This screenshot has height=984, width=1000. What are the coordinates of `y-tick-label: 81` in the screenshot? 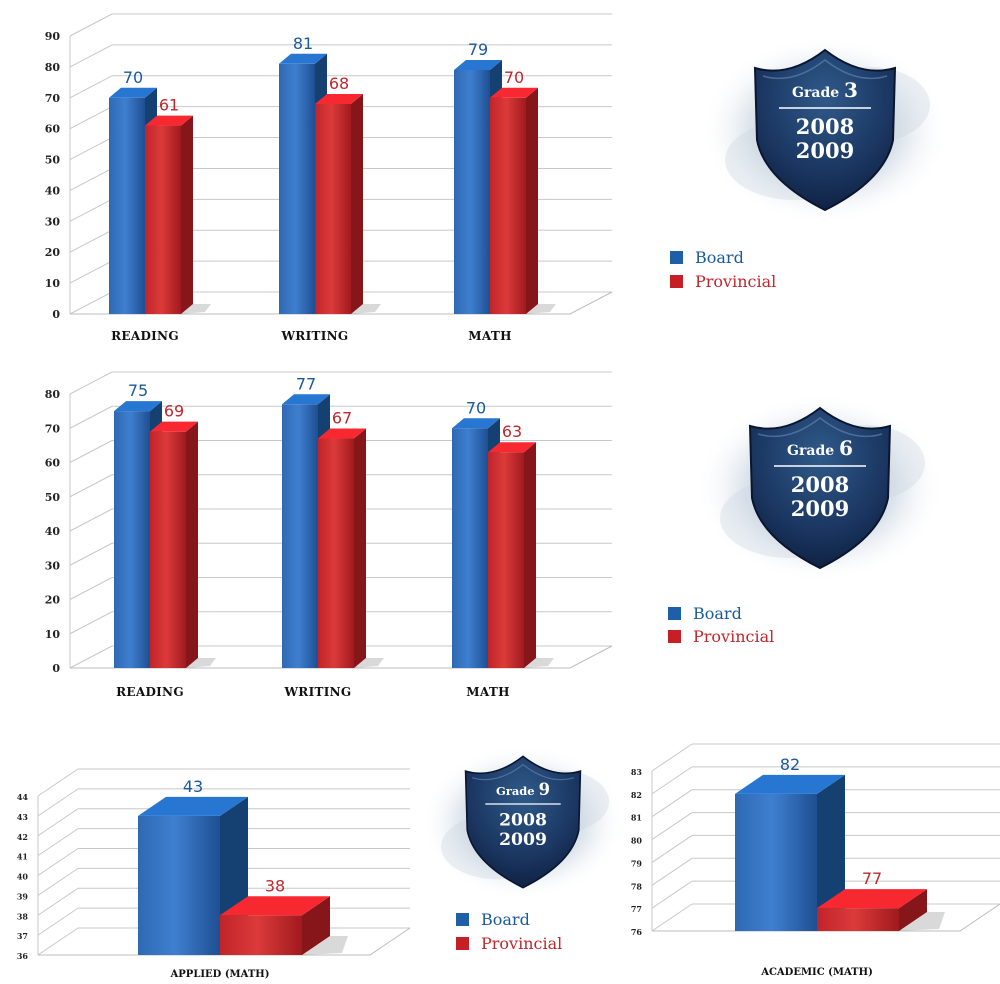 It's located at (636, 818).